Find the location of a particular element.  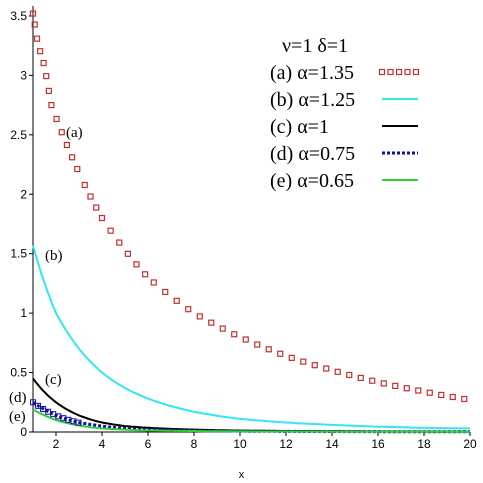

curve-label-e: (e) is located at coordinates (17, 417).